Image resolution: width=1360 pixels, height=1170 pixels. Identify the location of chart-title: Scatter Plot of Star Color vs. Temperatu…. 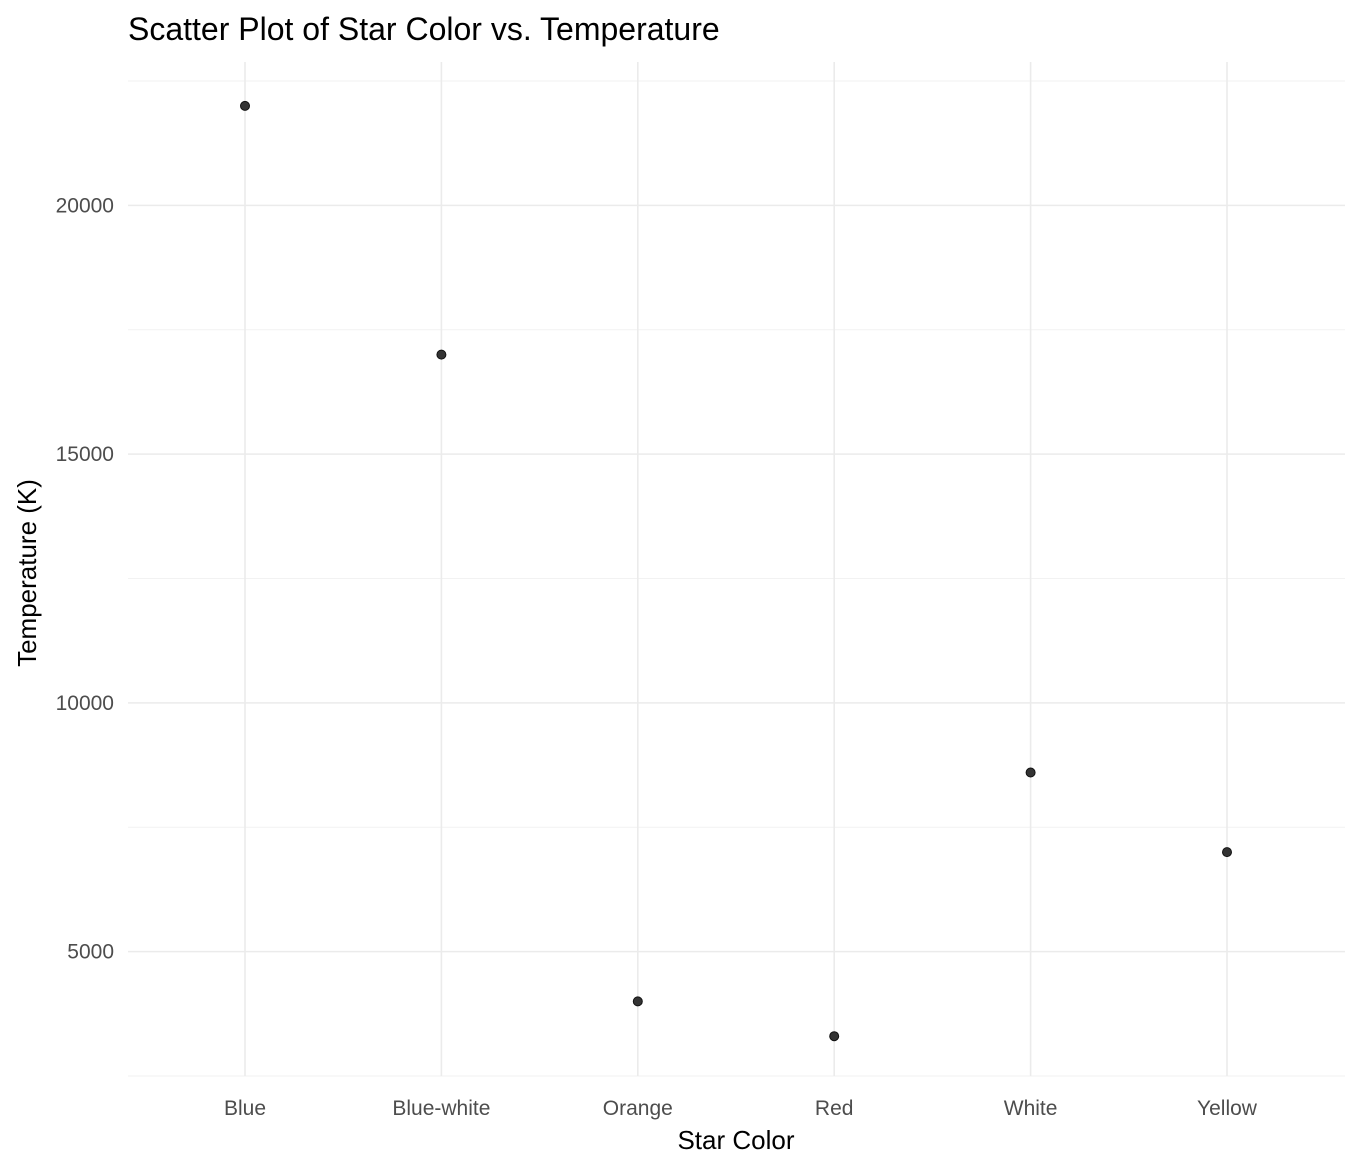
(424, 29).